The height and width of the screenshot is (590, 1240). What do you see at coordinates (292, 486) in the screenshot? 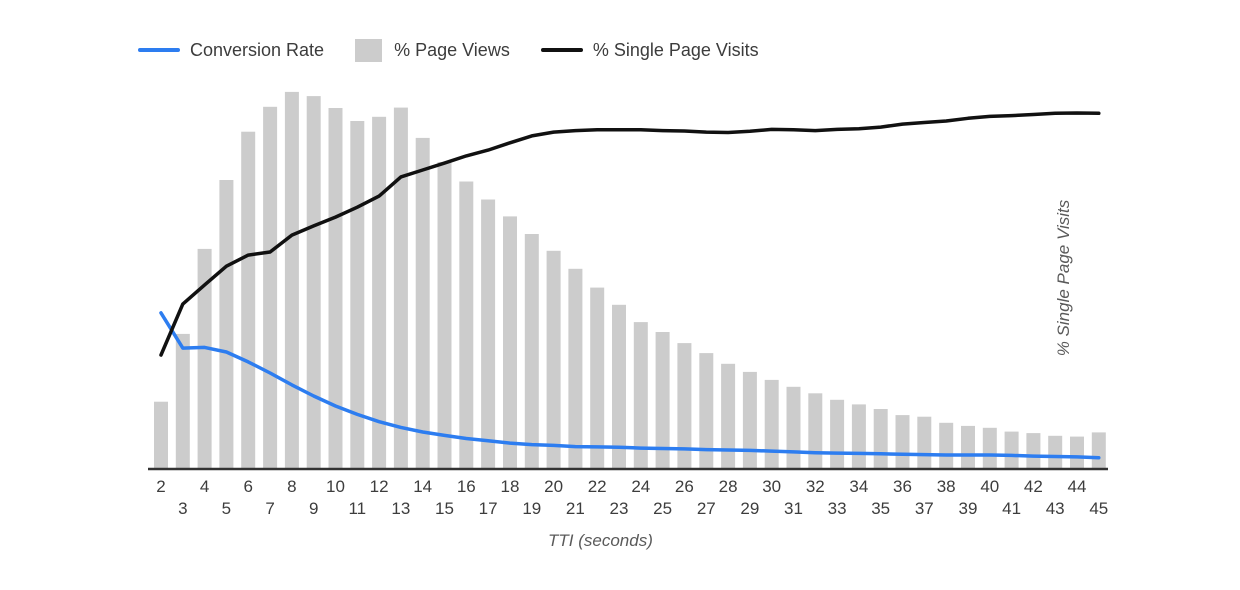
I see `x-tick-label: 8` at bounding box center [292, 486].